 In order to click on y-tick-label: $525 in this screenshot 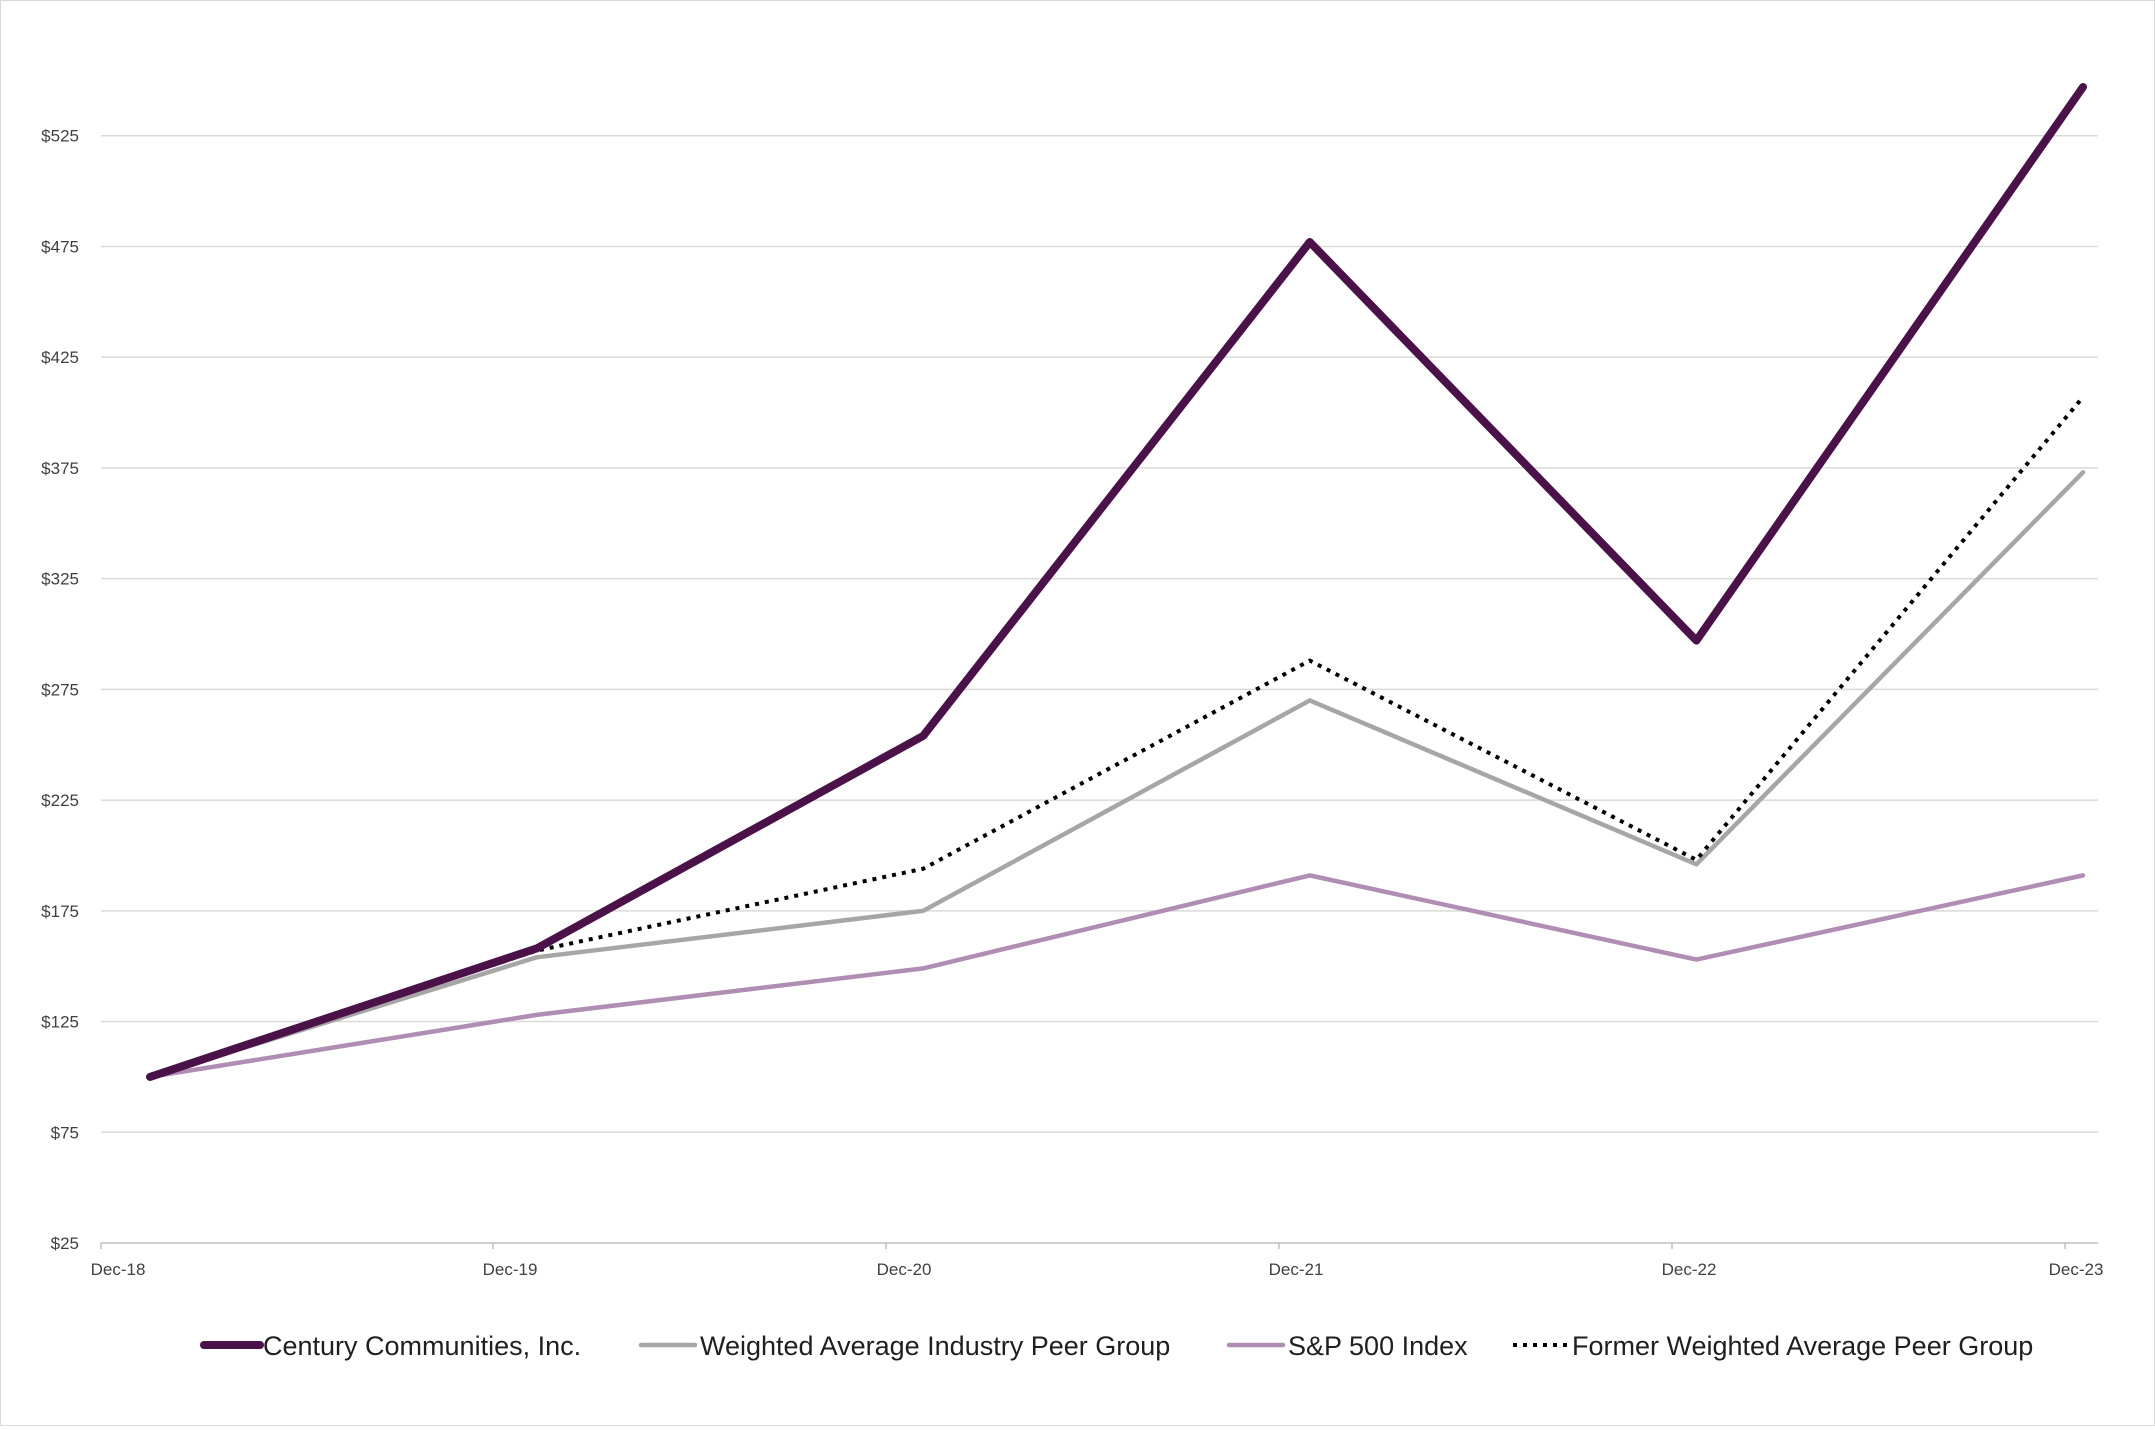, I will do `click(60, 136)`.